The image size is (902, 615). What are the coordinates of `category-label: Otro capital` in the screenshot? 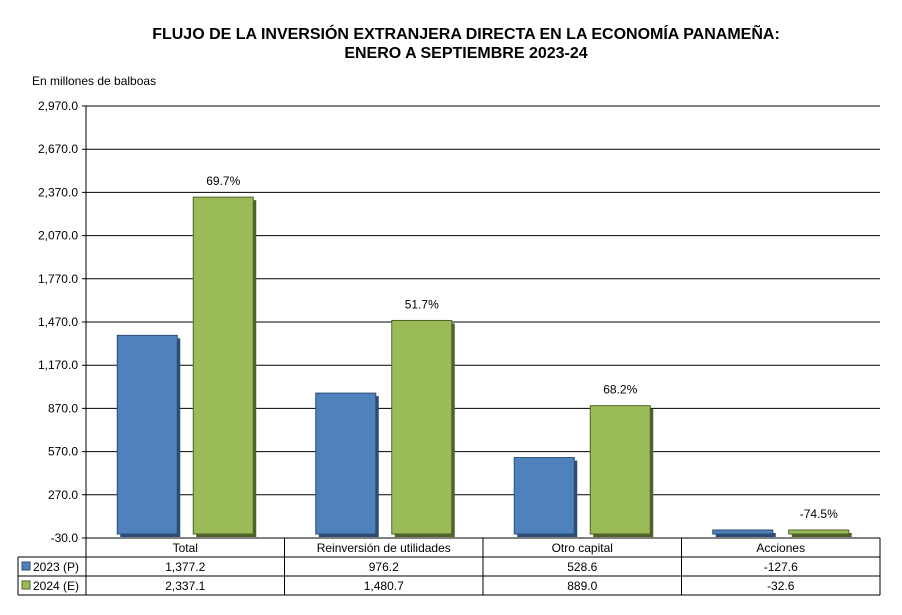 It's located at (582, 548).